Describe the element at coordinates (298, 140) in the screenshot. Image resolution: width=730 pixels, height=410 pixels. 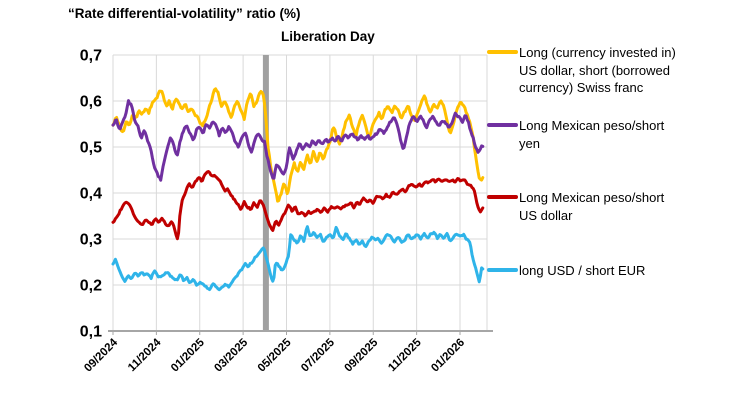
I see `series-line-mxn-jpy` at that location.